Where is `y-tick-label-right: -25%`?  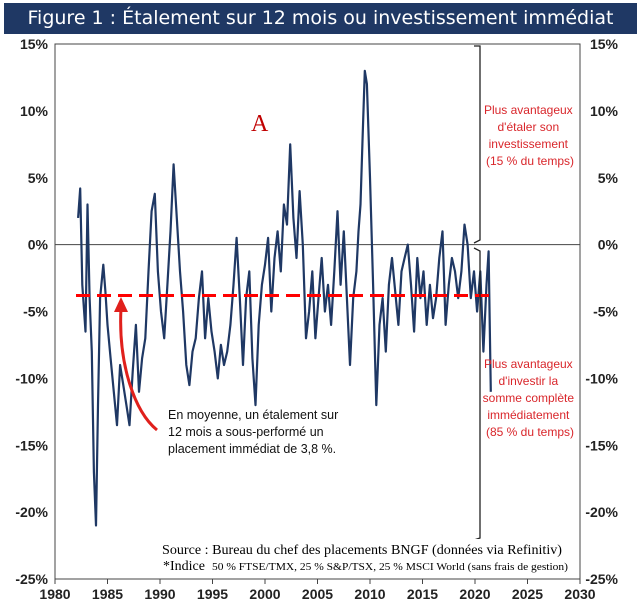 y-tick-label-right: -25% is located at coordinates (601, 579).